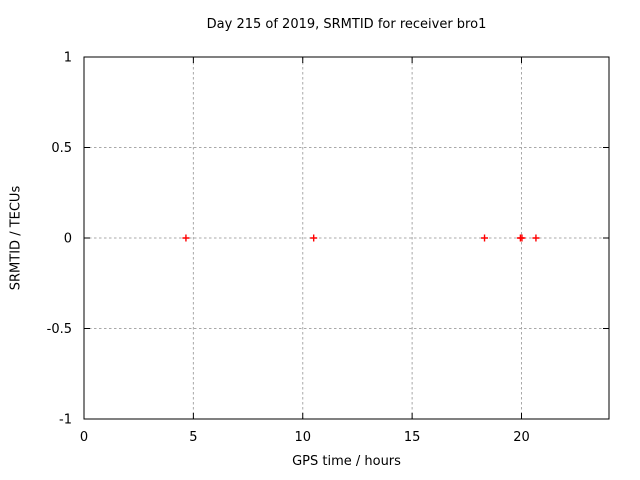 This screenshot has width=640, height=480. I want to click on x-tick-label: 20, so click(521, 437).